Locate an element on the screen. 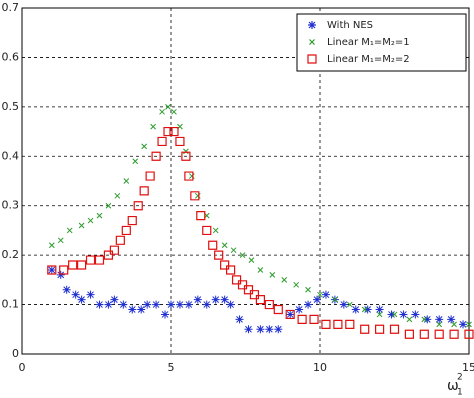 This screenshot has width=474, height=398. x-tick-label: 10 is located at coordinates (320, 367).